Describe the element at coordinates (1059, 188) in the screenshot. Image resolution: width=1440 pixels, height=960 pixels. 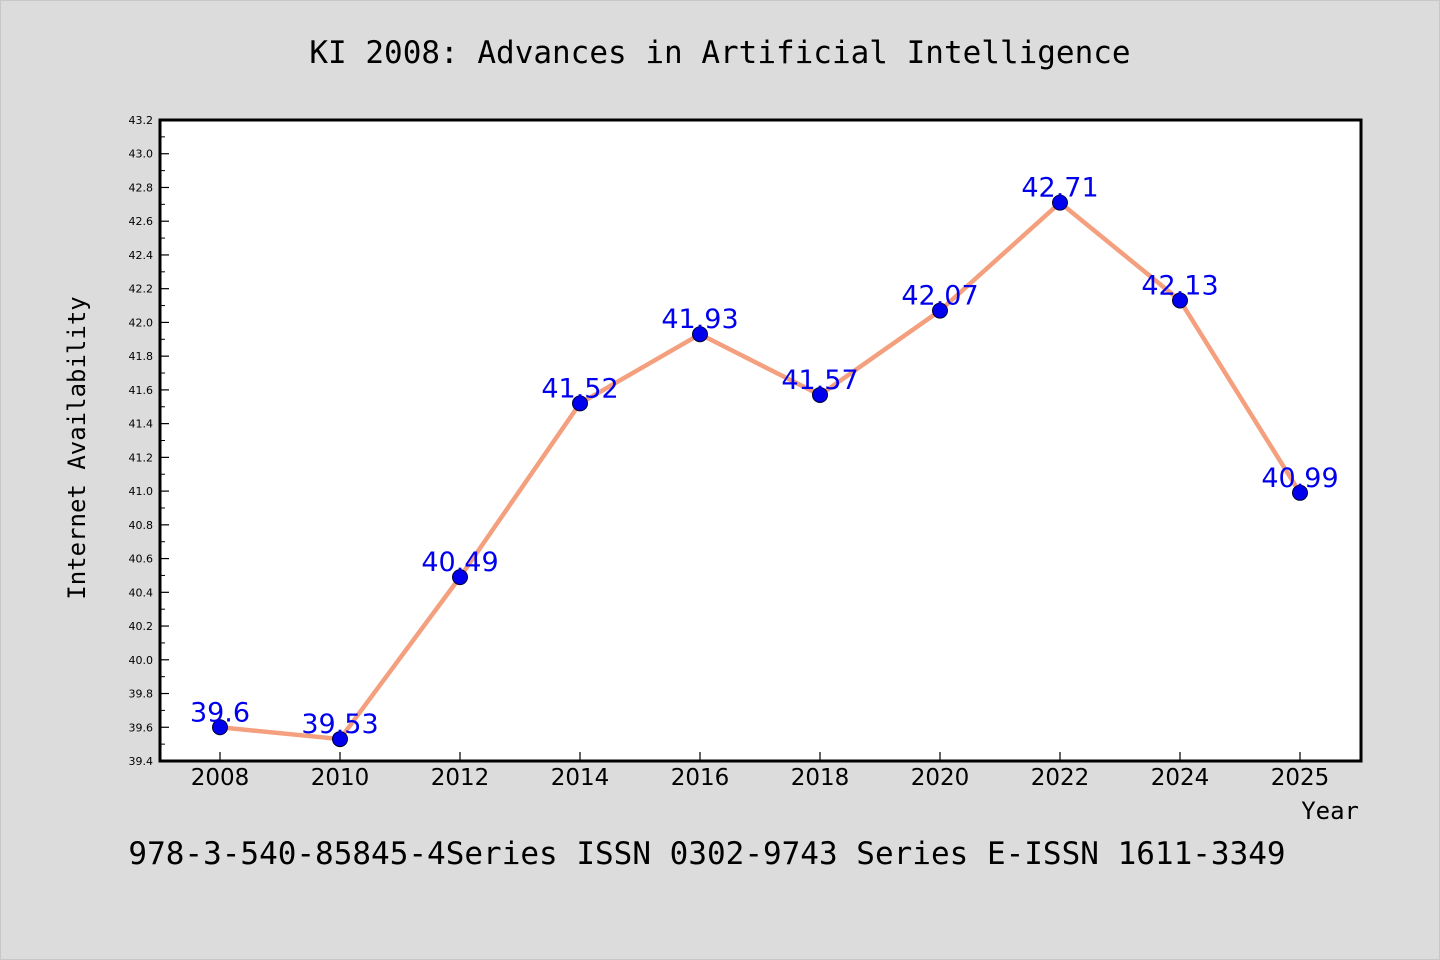
I see `data-label: 42.71` at that location.